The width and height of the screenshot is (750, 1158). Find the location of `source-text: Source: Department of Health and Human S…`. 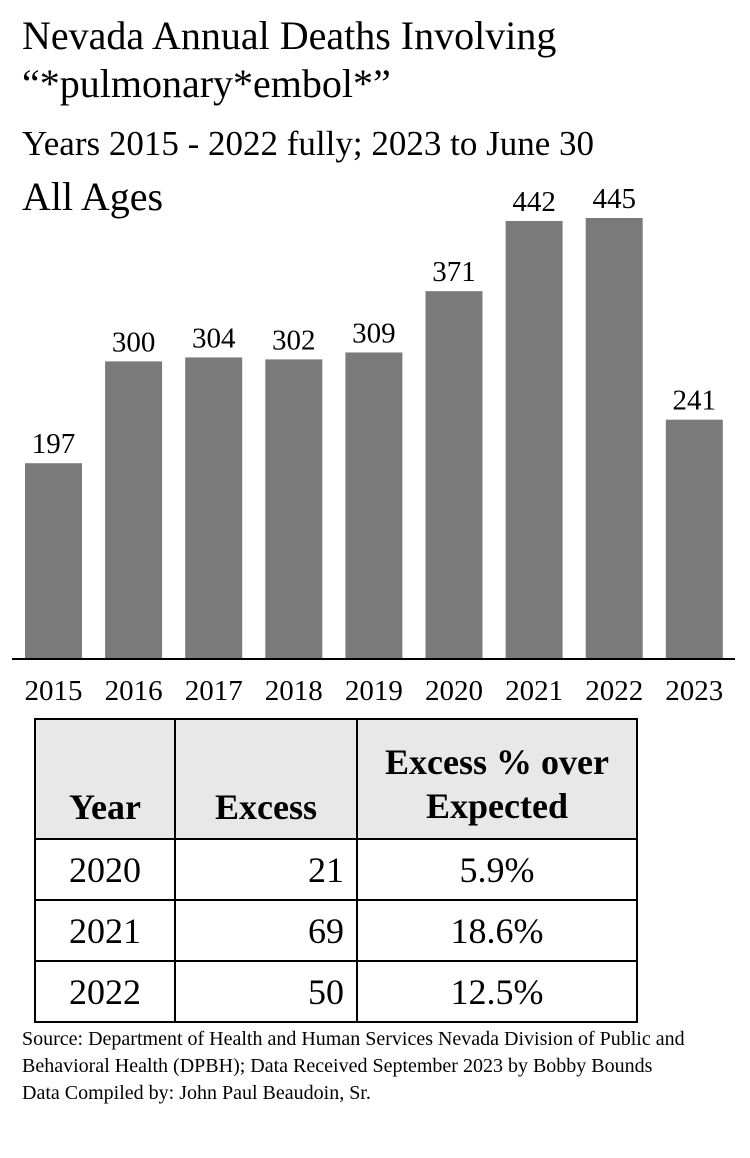

source-text: Source: Department of Health and Human S… is located at coordinates (353, 1052).